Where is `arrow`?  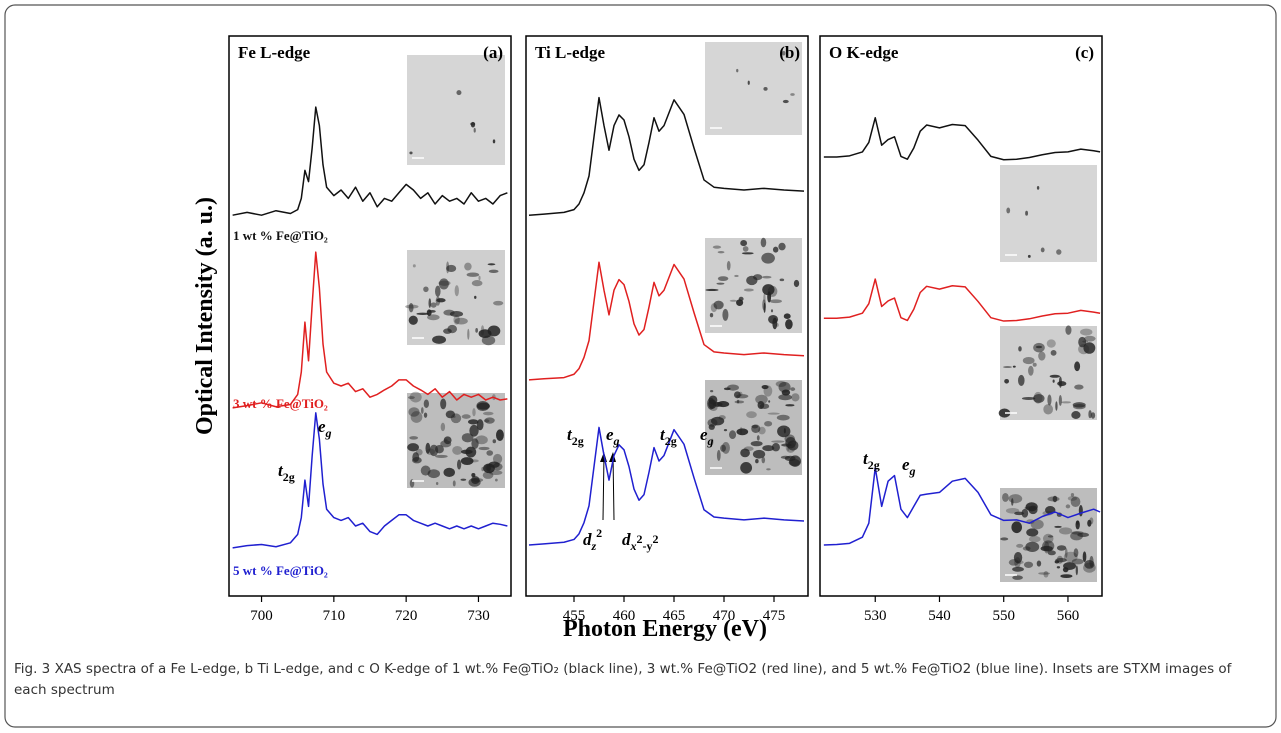 arrow is located at coordinates (603, 487).